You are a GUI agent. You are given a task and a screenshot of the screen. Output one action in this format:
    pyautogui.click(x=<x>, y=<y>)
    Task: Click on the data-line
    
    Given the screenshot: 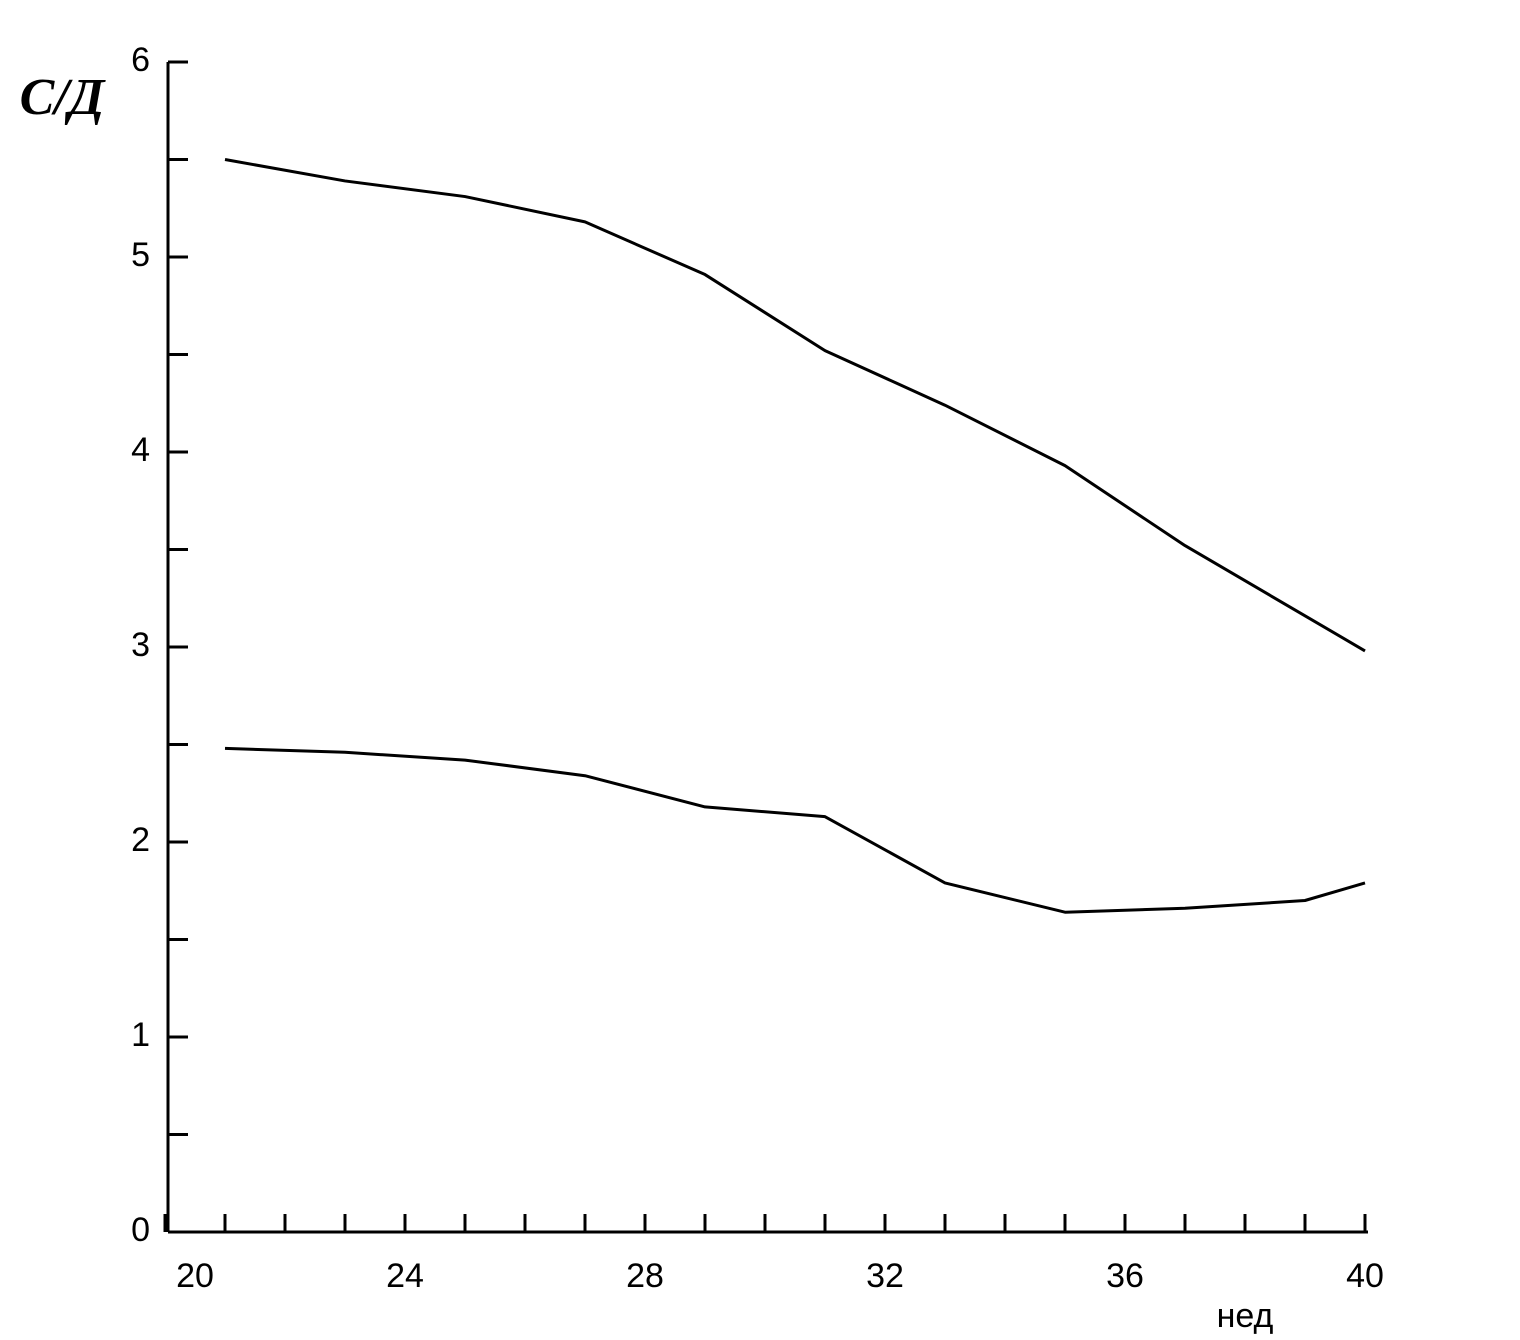 What is the action you would take?
    pyautogui.click(x=795, y=830)
    